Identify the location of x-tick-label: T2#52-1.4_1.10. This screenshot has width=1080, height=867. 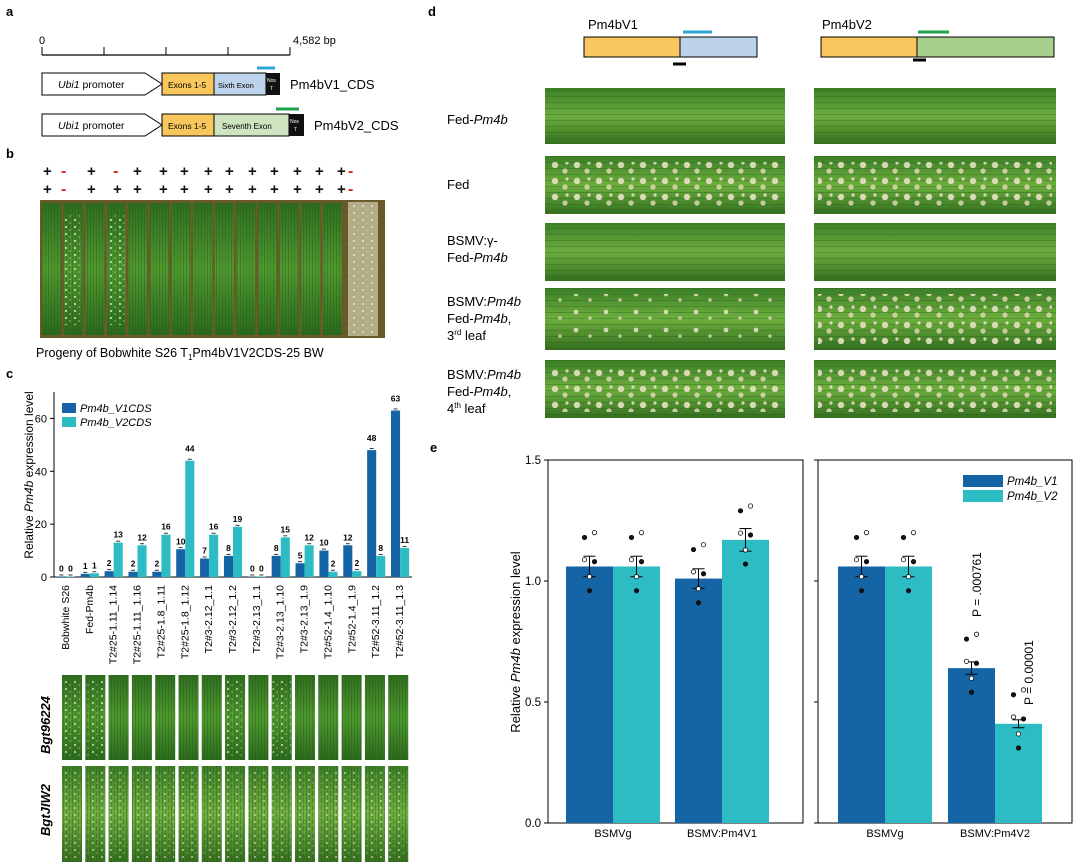
(328, 622).